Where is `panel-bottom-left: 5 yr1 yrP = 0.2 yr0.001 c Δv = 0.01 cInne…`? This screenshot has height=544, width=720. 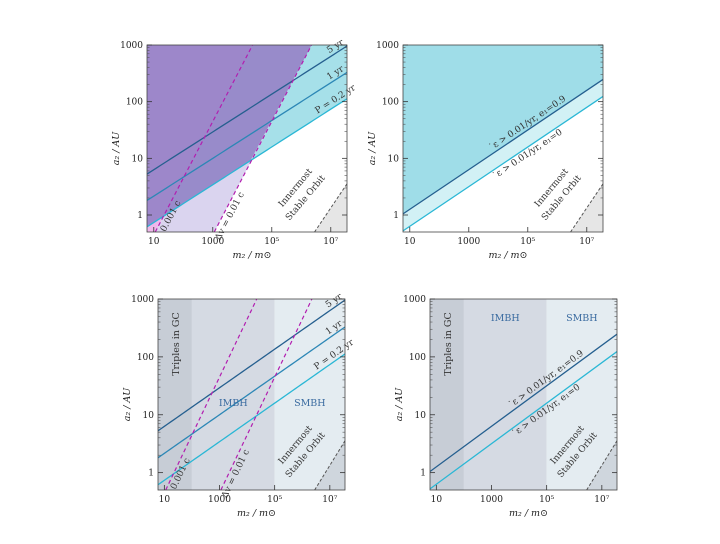
panel-bottom-left: 5 yr1 yrP = 0.2 yr0.001 c Δv = 0.01 cInne… is located at coordinates (239, 405).